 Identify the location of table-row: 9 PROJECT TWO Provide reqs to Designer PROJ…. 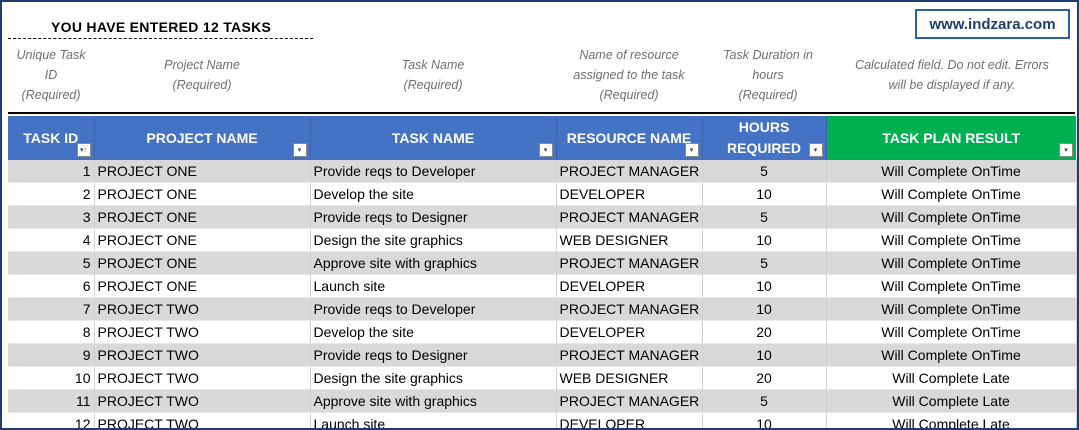
(542, 355).